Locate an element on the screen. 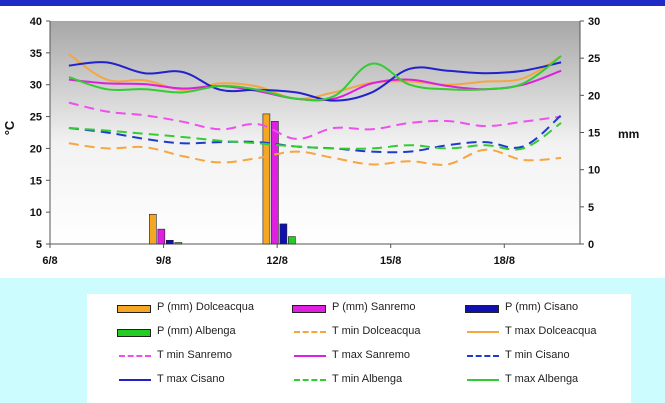 This screenshot has width=665, height=403. y-tick-label-left: 40 is located at coordinates (36, 22).